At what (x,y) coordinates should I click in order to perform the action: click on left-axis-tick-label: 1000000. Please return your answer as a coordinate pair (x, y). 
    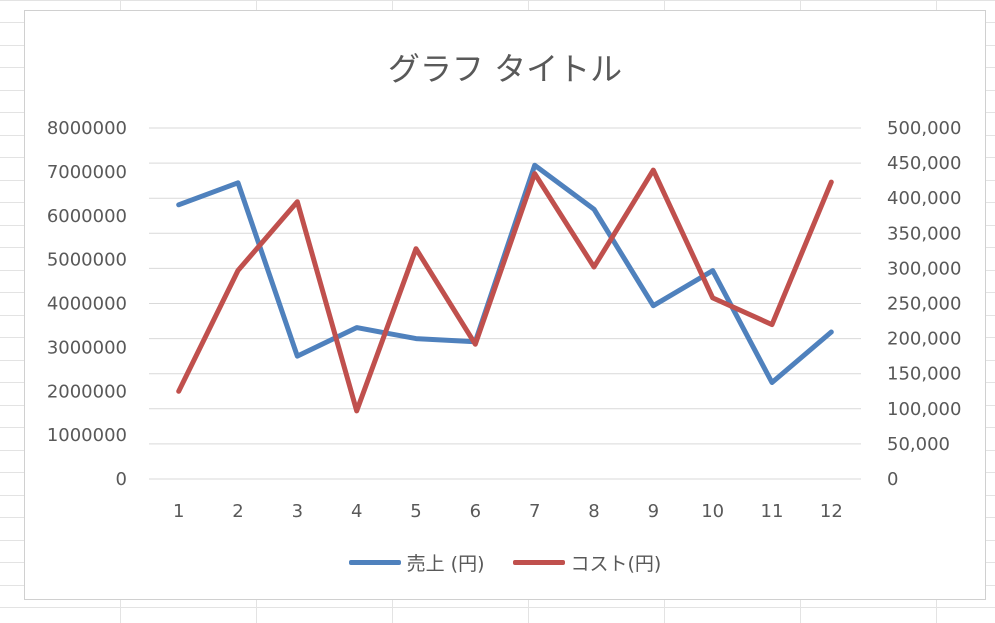
    Looking at the image, I should click on (87, 435).